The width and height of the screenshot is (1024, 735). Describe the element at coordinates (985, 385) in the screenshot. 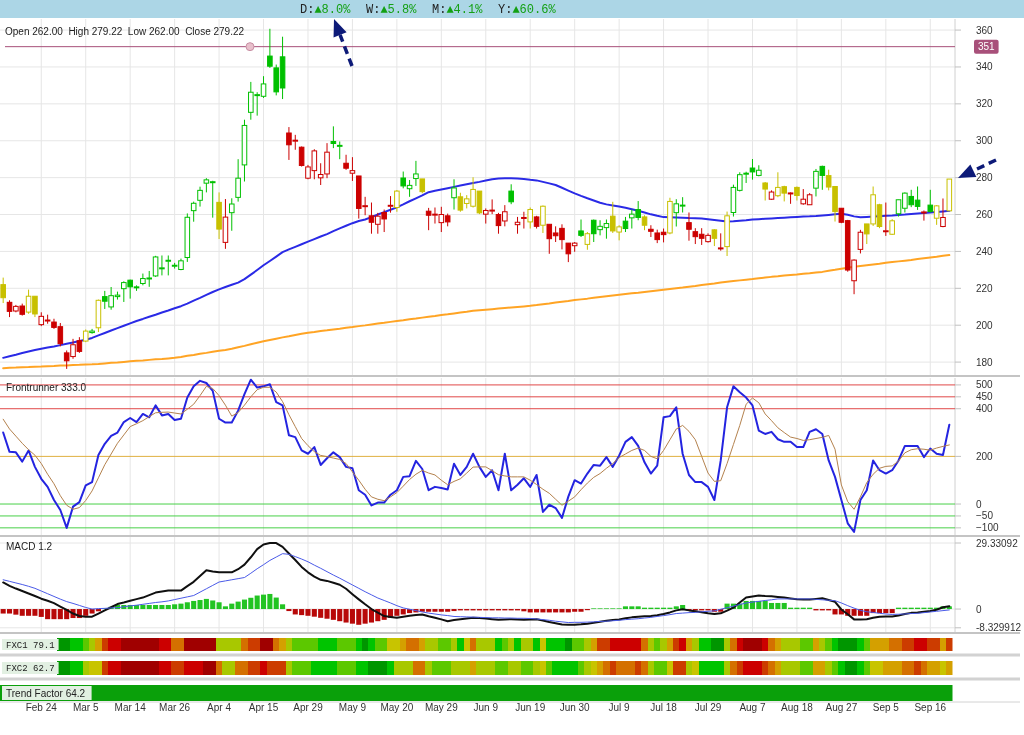

I see `y-tick-label: 500` at that location.